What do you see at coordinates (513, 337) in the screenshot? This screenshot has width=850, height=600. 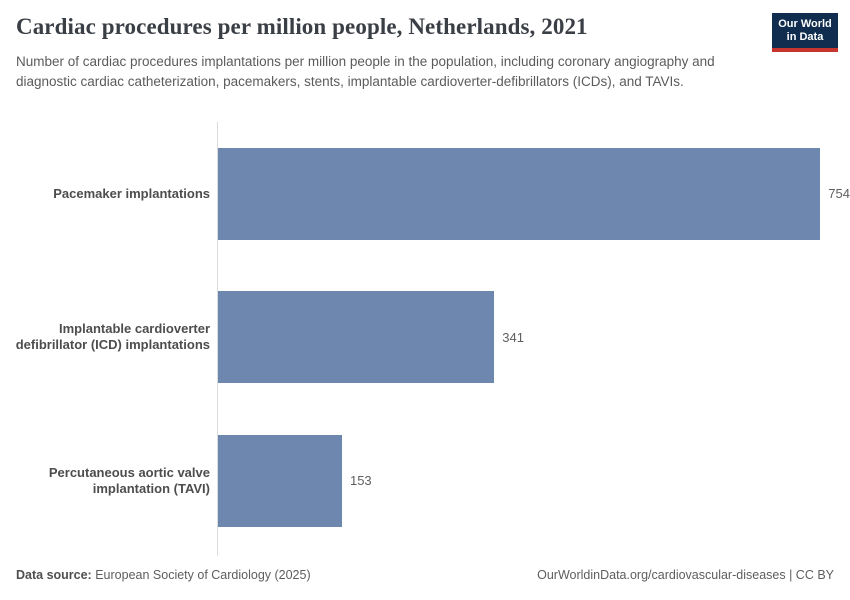 I see `bar-value-label: 341` at bounding box center [513, 337].